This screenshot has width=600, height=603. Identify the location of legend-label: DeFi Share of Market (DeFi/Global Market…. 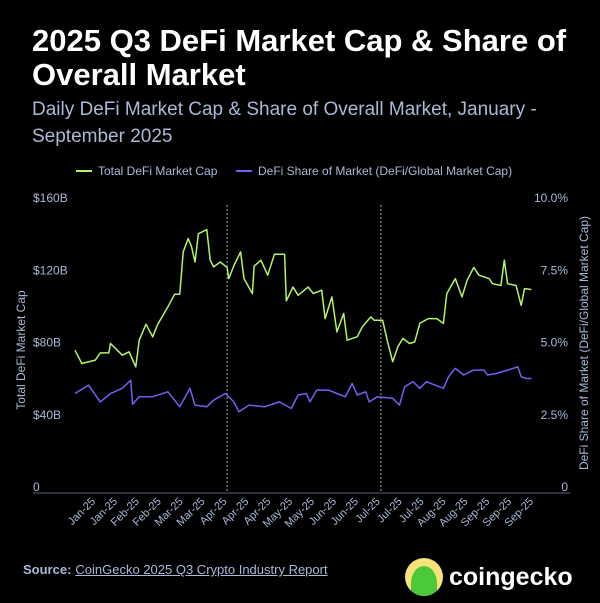
(385, 171).